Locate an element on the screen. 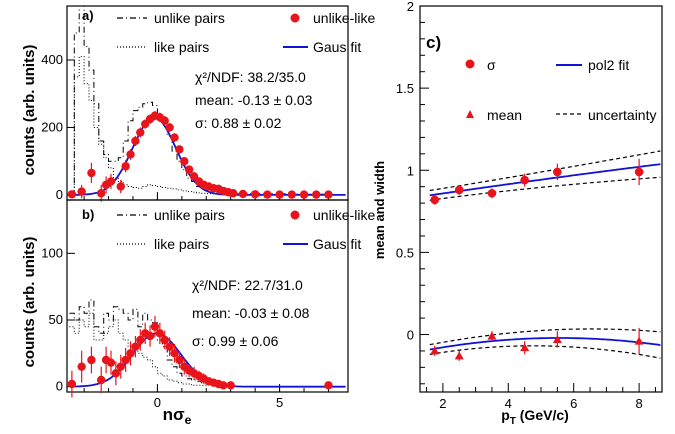 The height and width of the screenshot is (434, 675). chi2-annotation-b: χ²/NDF: 22.7/31.0 is located at coordinates (247, 285).